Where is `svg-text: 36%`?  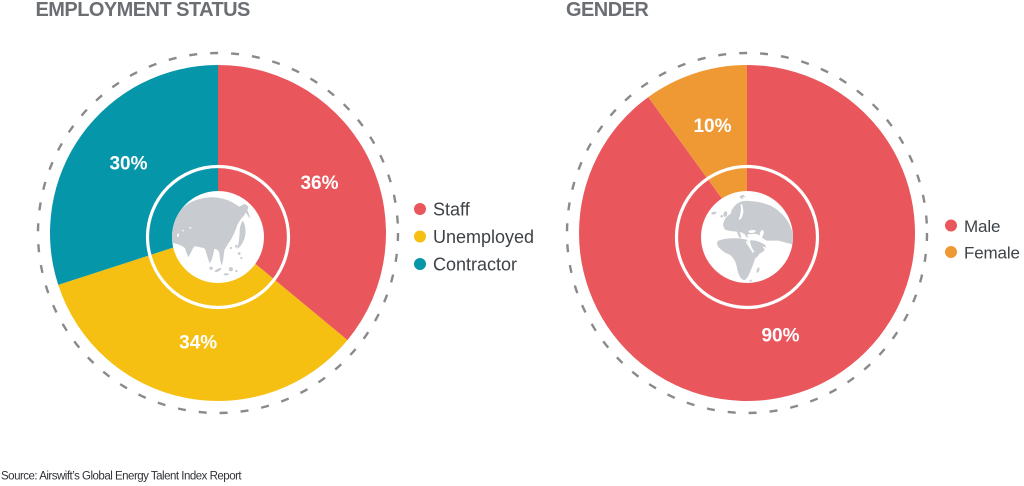 svg-text: 36% is located at coordinates (319, 183).